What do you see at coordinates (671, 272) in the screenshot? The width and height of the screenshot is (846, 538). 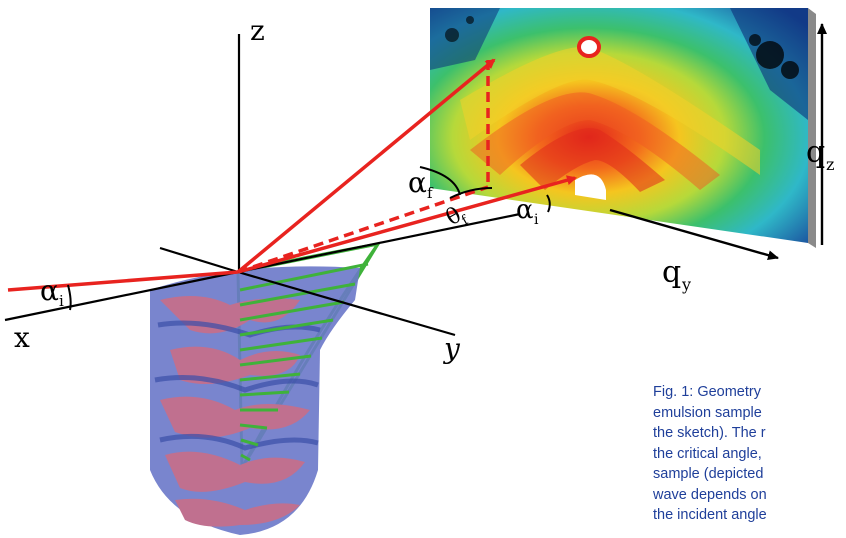 I see `qy-label: q` at bounding box center [671, 272].